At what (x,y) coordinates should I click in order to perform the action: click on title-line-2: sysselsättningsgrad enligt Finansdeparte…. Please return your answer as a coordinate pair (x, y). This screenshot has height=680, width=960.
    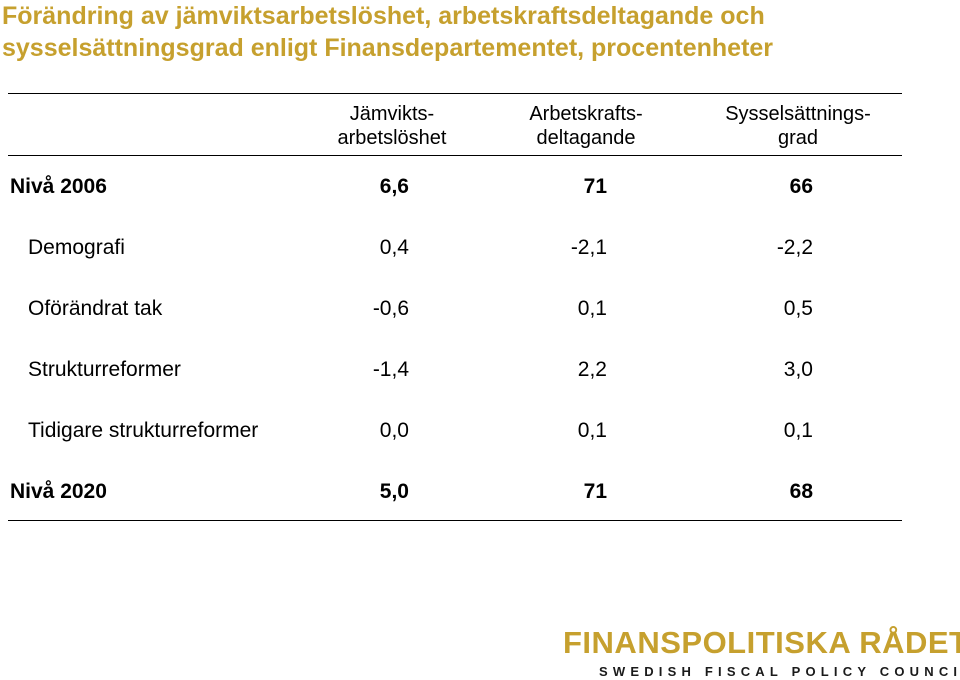
    Looking at the image, I should click on (388, 48).